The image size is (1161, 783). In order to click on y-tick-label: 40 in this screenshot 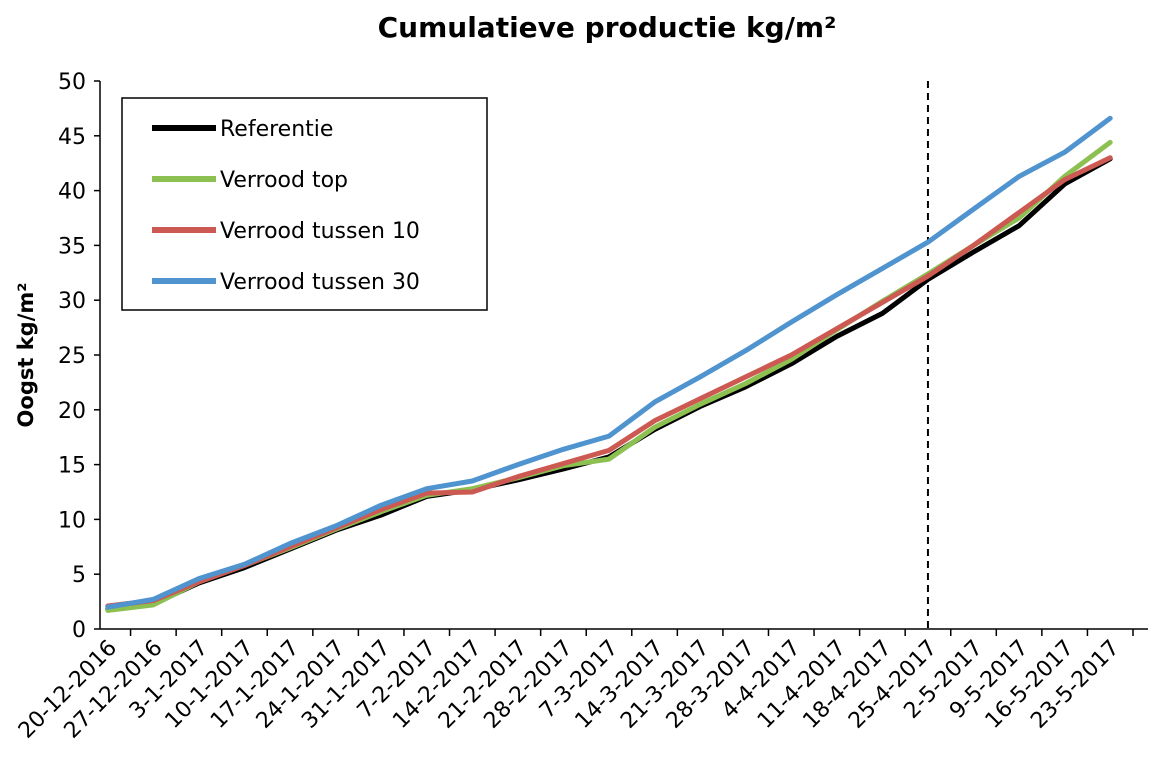, I will do `click(72, 192)`.